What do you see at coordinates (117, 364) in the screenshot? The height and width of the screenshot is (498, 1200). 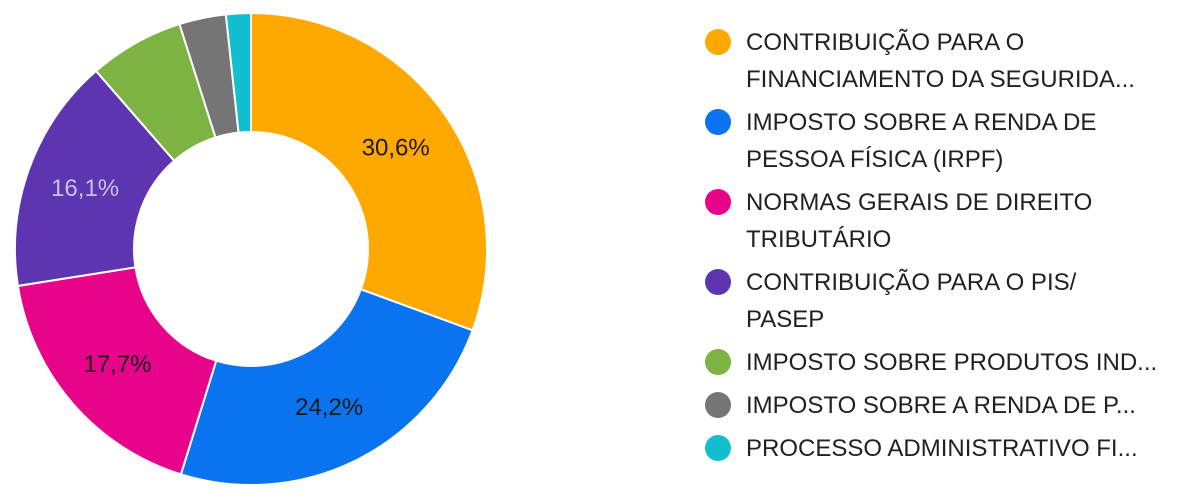 I see `slice-percent-label: 17,7%` at bounding box center [117, 364].